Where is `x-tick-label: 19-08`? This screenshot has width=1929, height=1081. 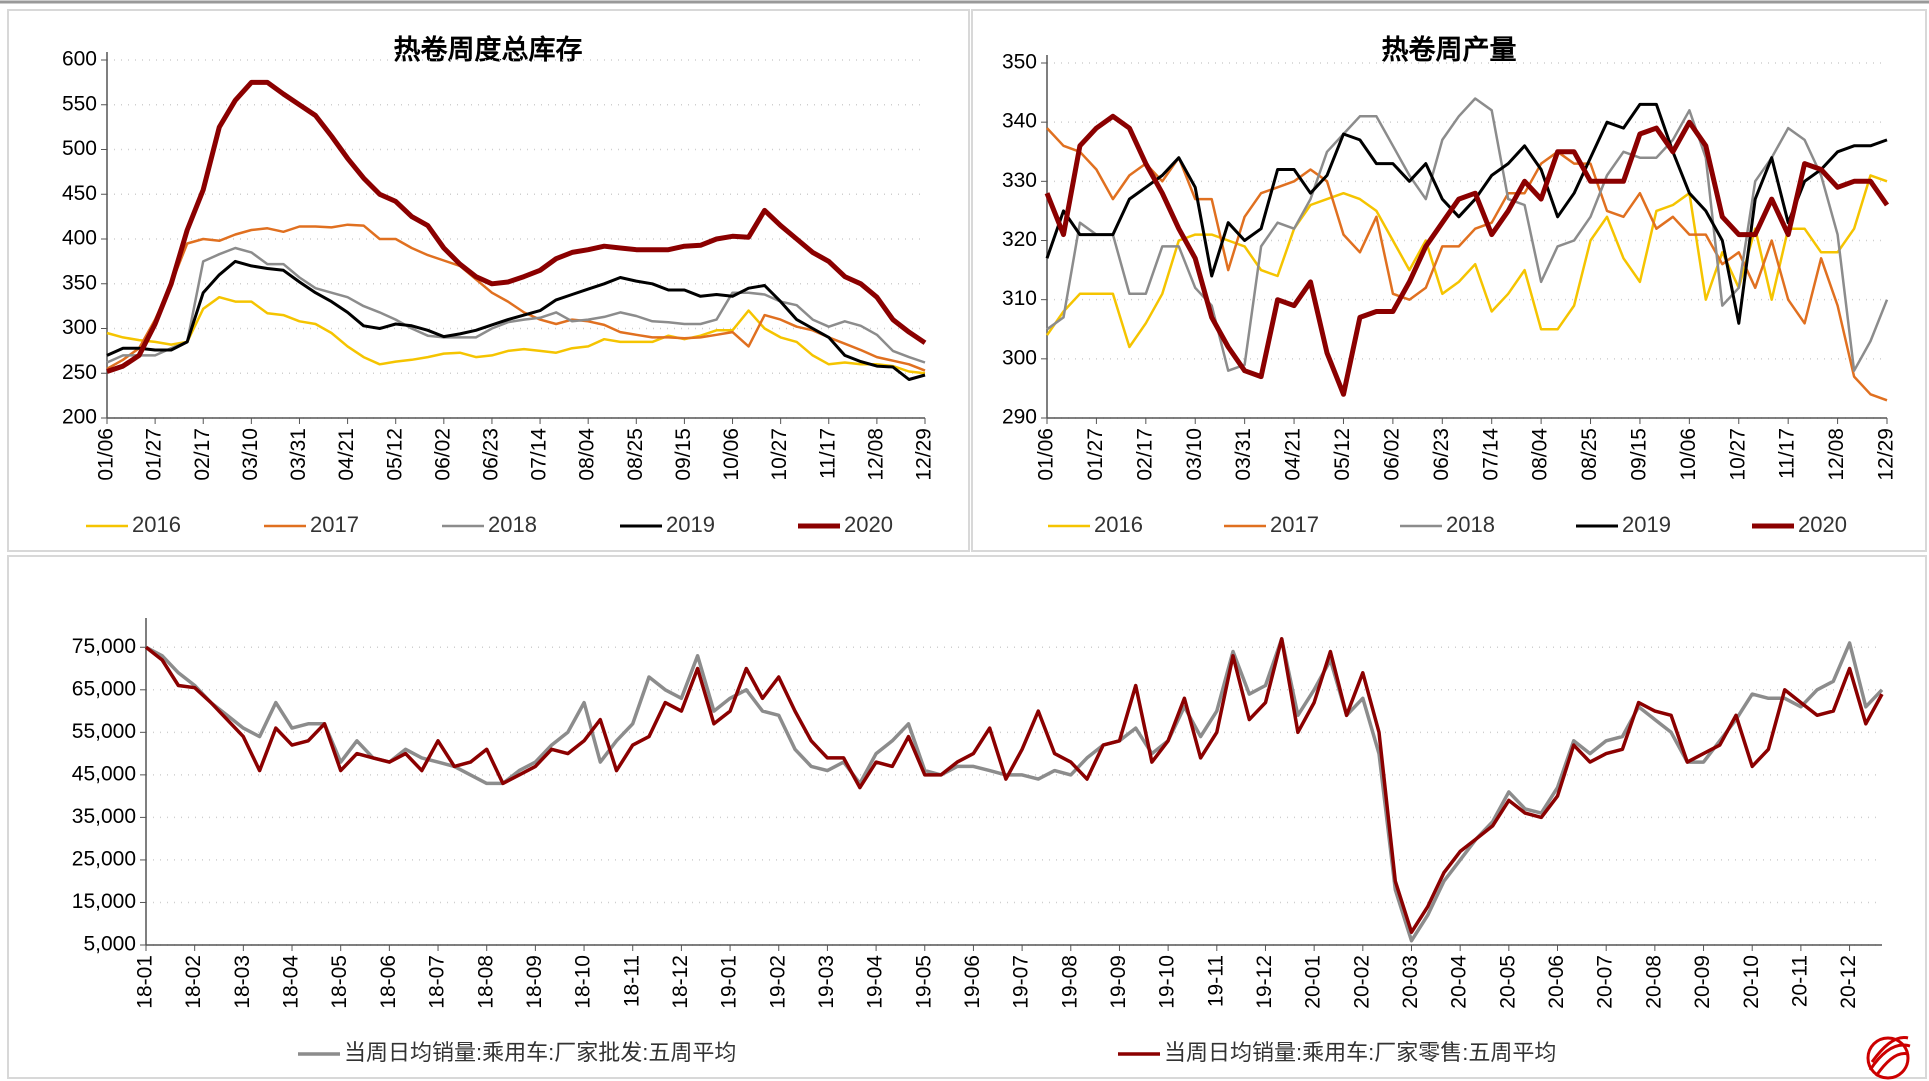
x-tick-label: 19-08 is located at coordinates (1069, 982).